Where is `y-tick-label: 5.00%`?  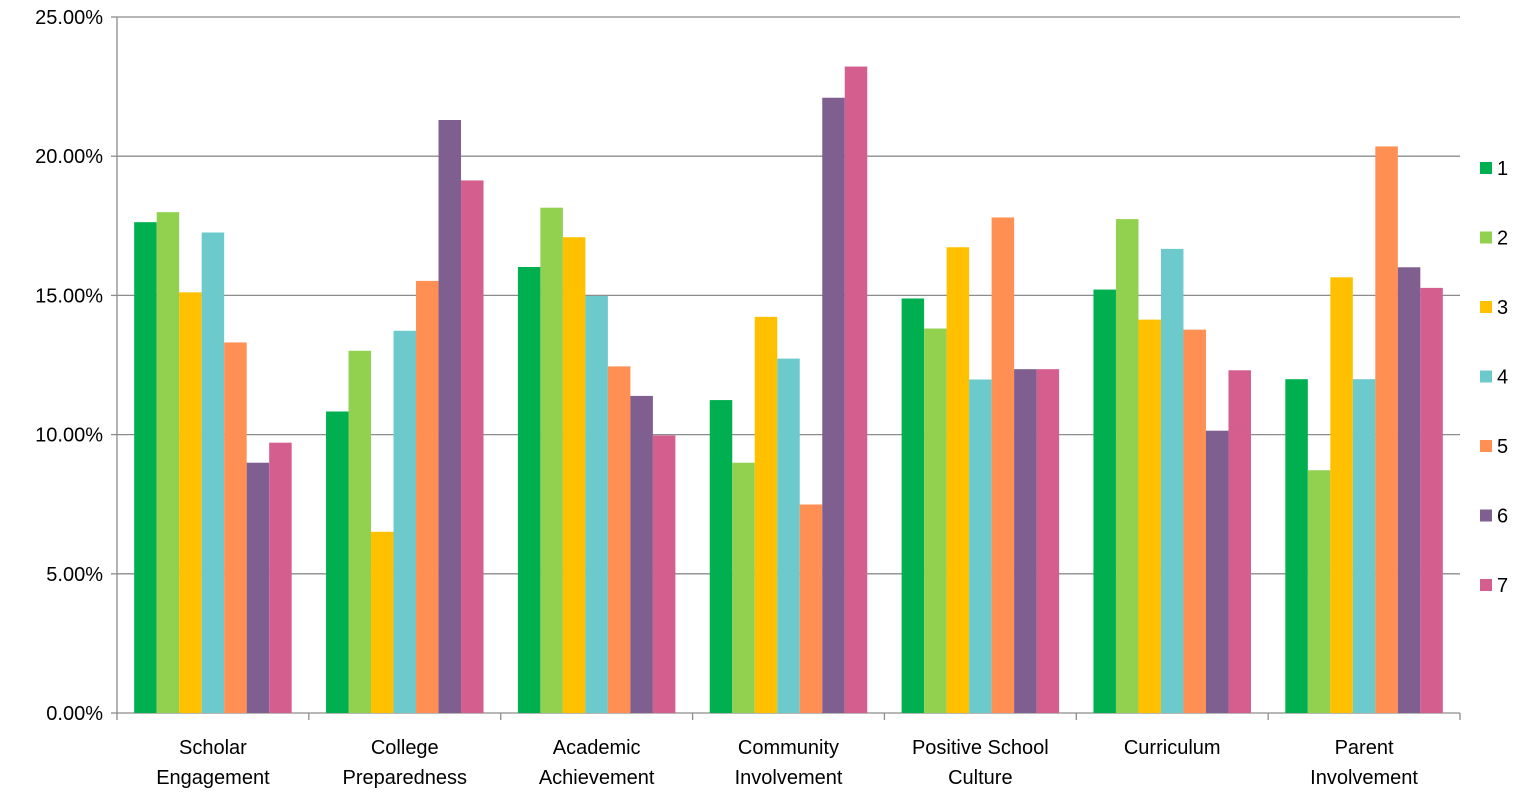
y-tick-label: 5.00% is located at coordinates (74, 575).